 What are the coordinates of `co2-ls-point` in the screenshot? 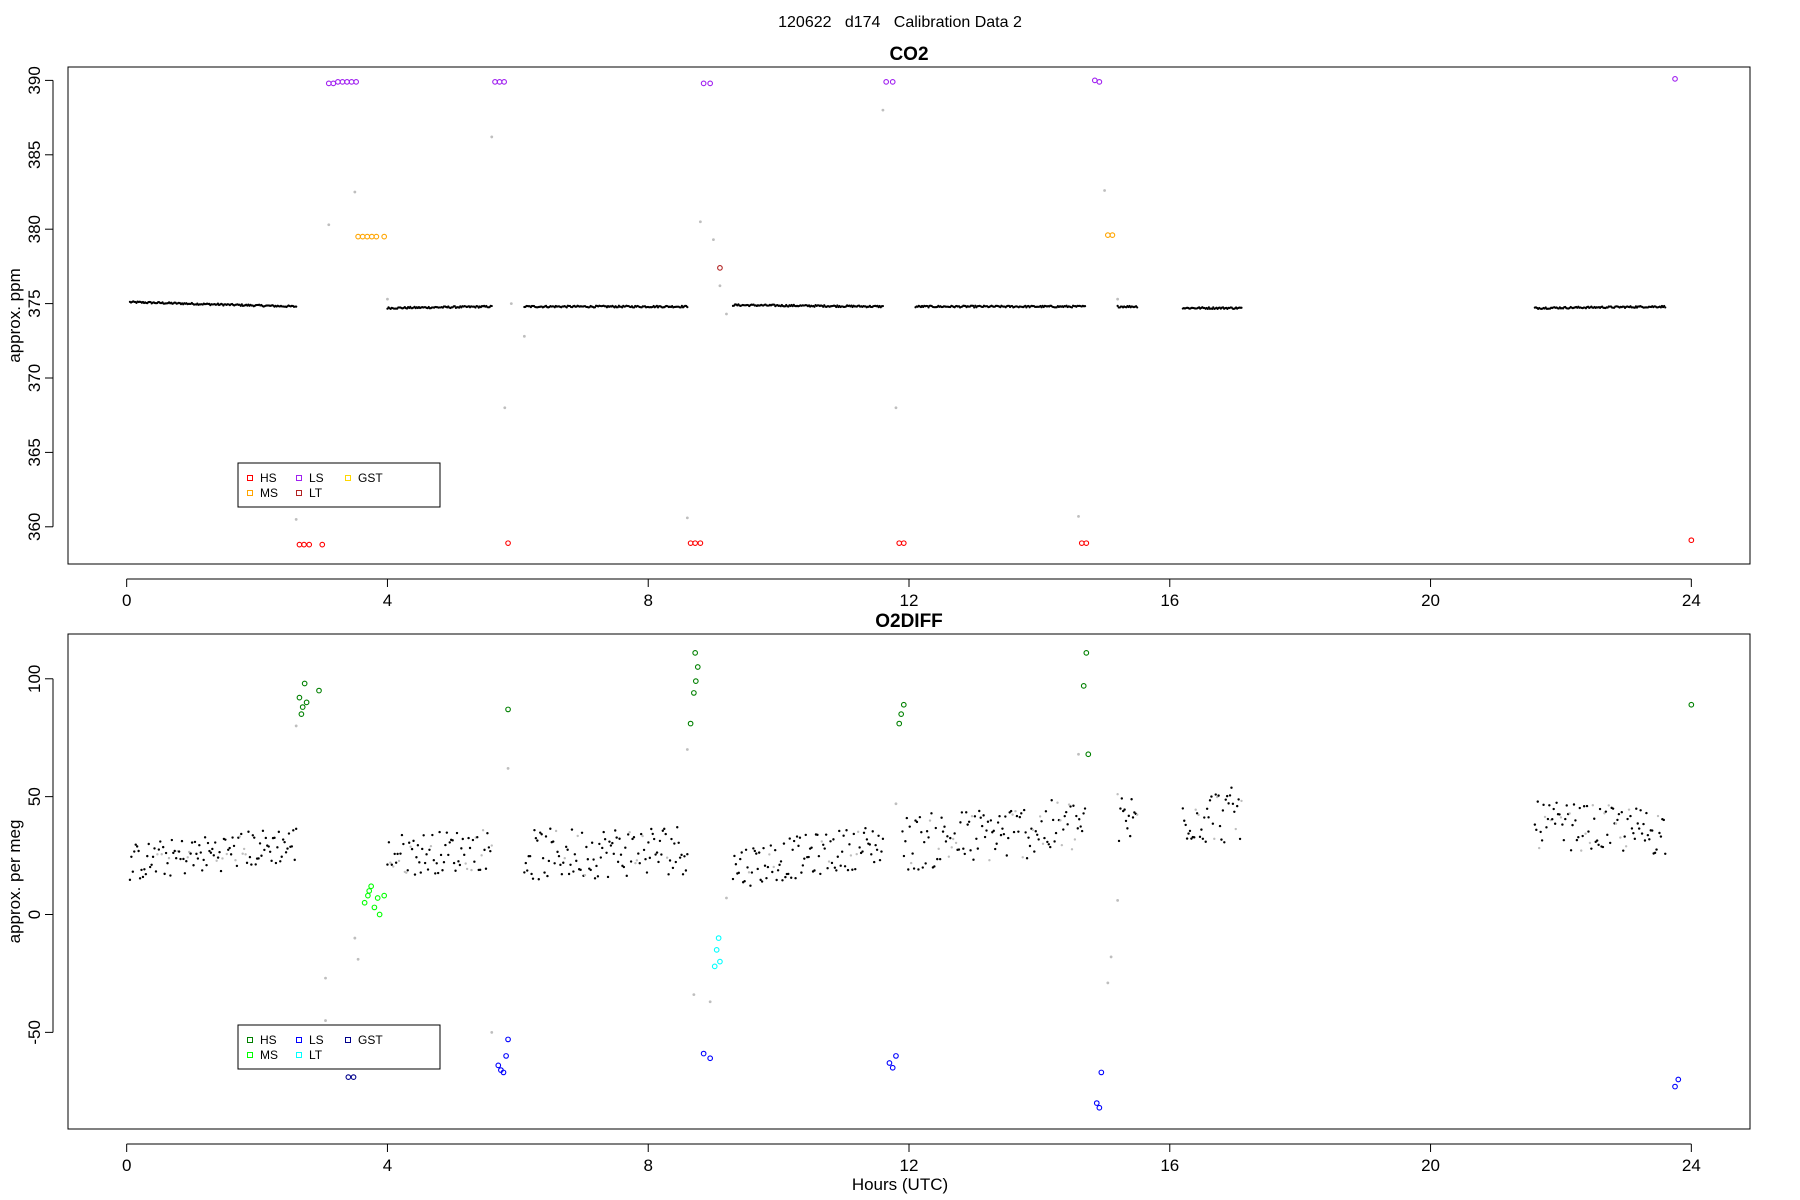 It's located at (495, 82).